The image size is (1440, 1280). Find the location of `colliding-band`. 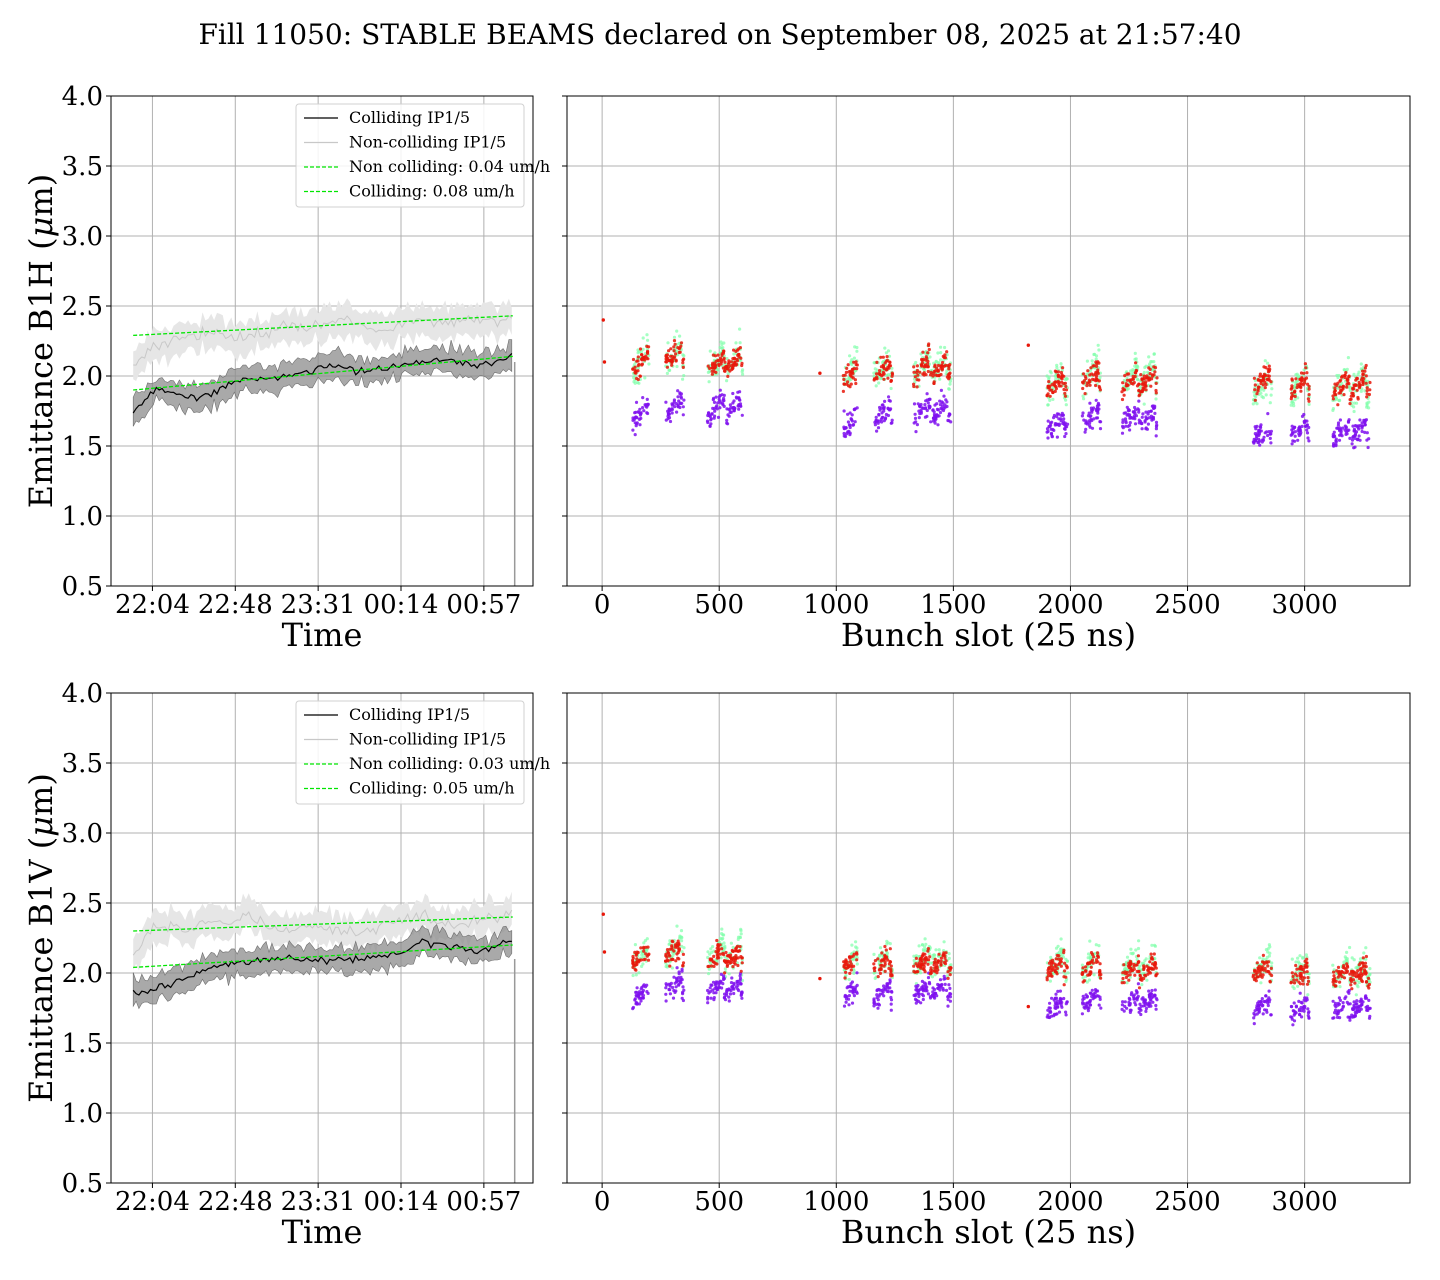

colliding-band is located at coordinates (322, 383).